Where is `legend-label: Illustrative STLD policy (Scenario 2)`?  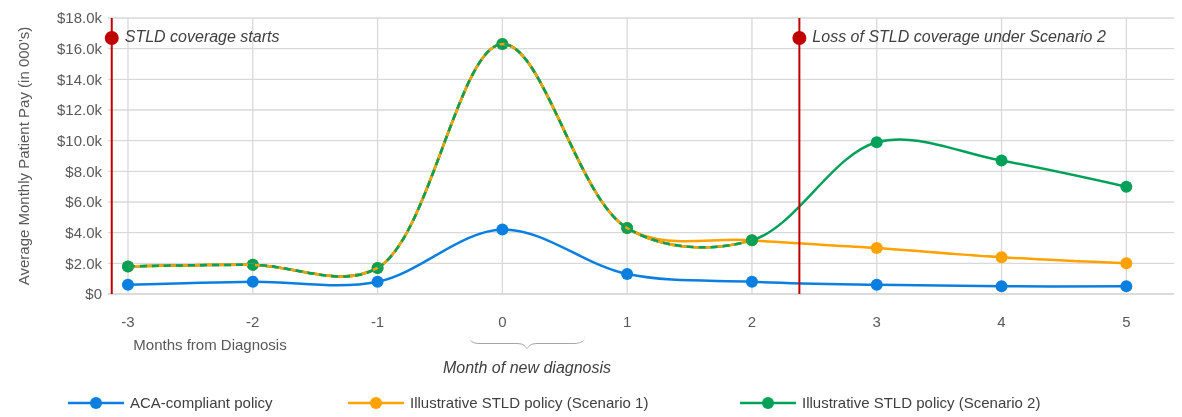
legend-label: Illustrative STLD policy (Scenario 2) is located at coordinates (921, 403).